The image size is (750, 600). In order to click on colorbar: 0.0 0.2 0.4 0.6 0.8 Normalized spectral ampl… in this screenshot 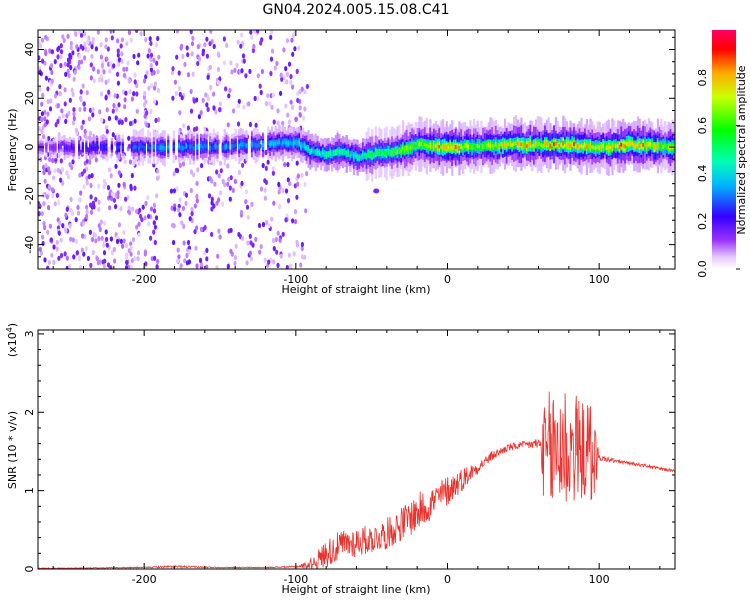, I will do `click(722, 154)`.